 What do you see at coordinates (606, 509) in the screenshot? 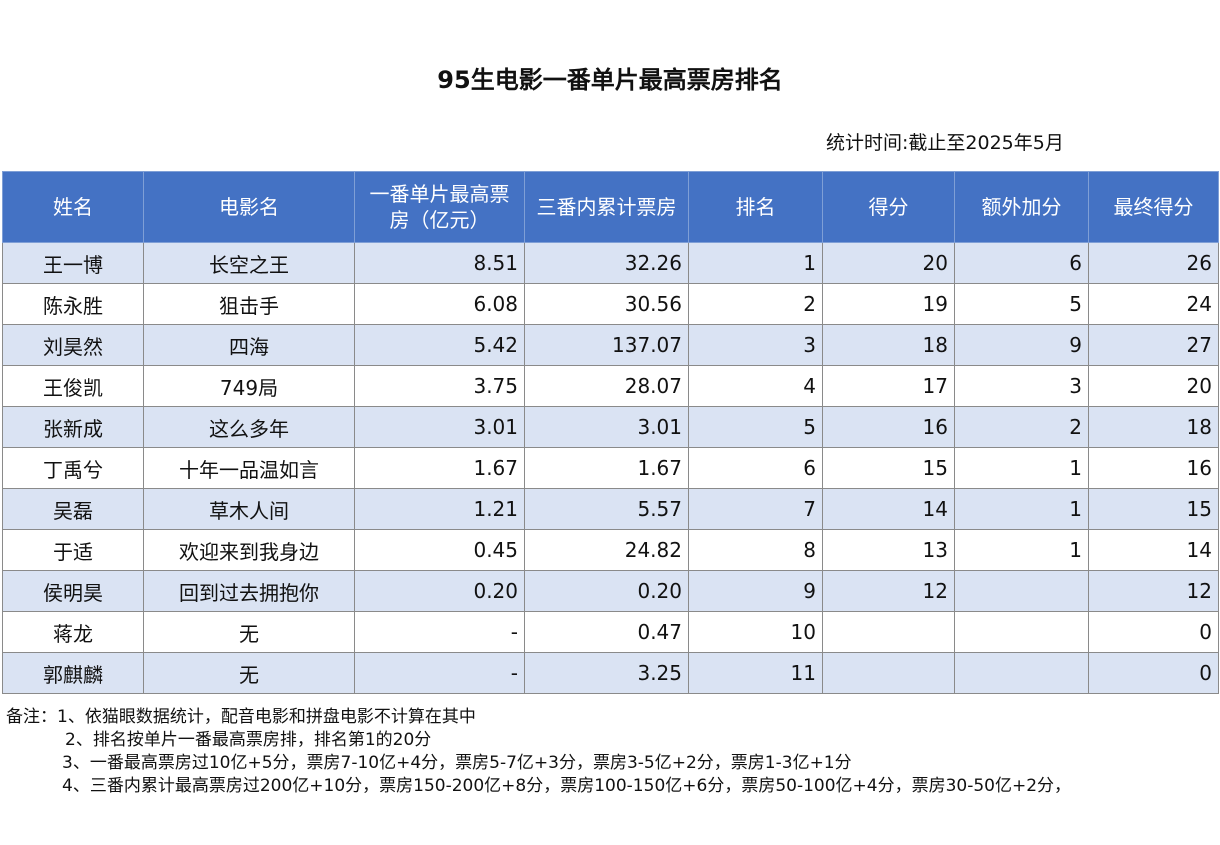
I see `cell-cumulative-box-office: 5.57` at bounding box center [606, 509].